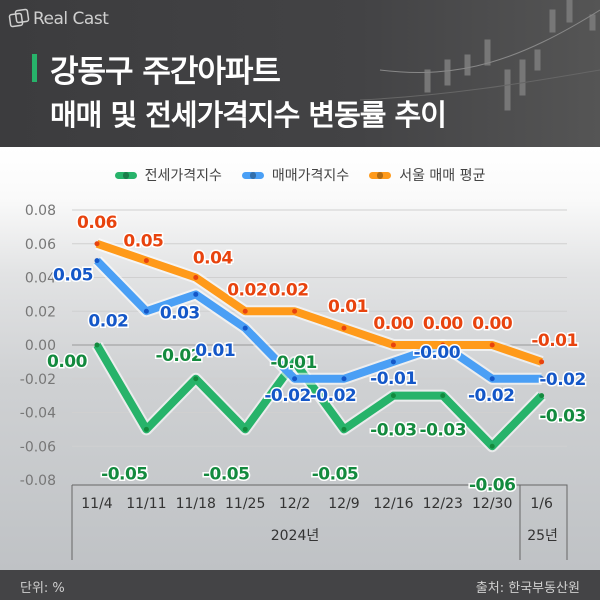 The height and width of the screenshot is (600, 600). I want to click on logo: Real Cast, so click(58, 19).